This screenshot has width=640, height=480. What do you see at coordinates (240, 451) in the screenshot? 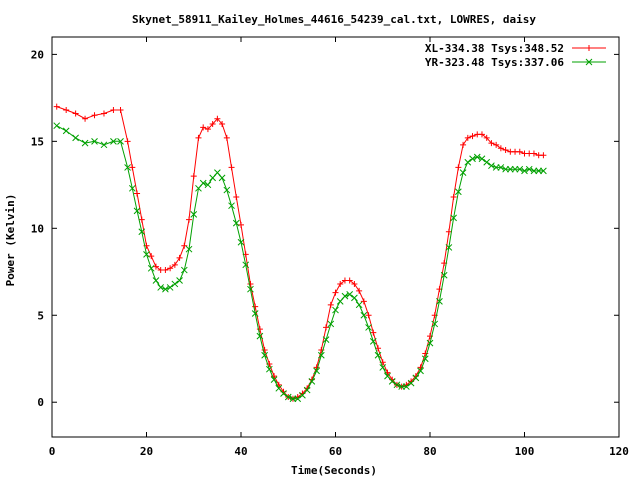
I see `x-tick-label: 40` at bounding box center [240, 451].